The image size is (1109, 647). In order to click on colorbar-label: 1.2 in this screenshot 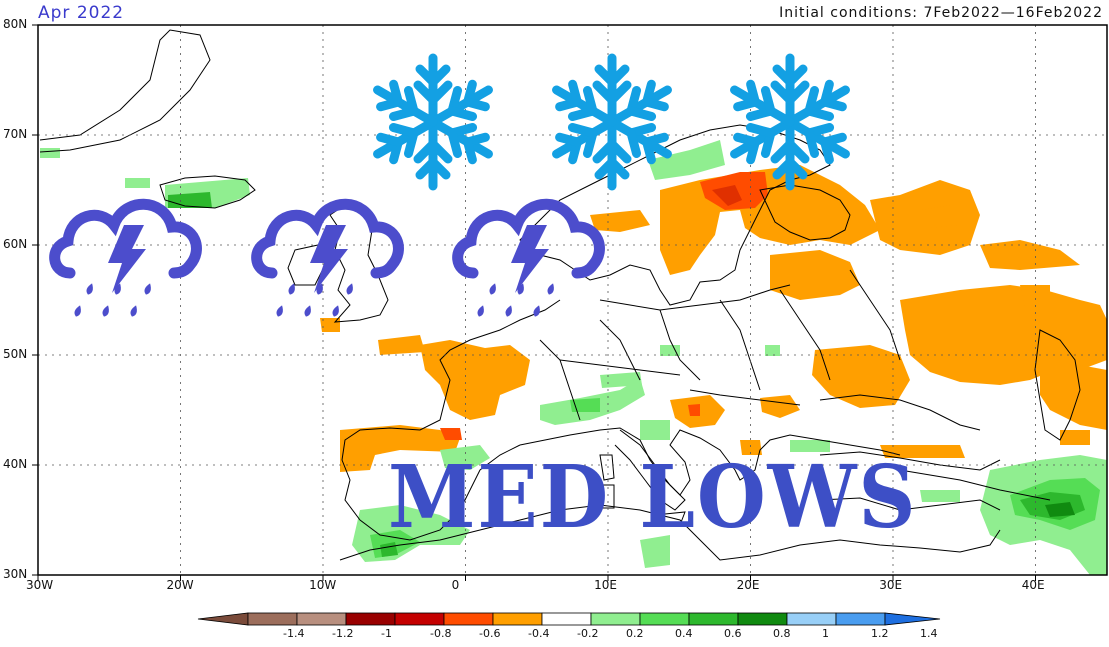, I will do `click(880, 633)`.